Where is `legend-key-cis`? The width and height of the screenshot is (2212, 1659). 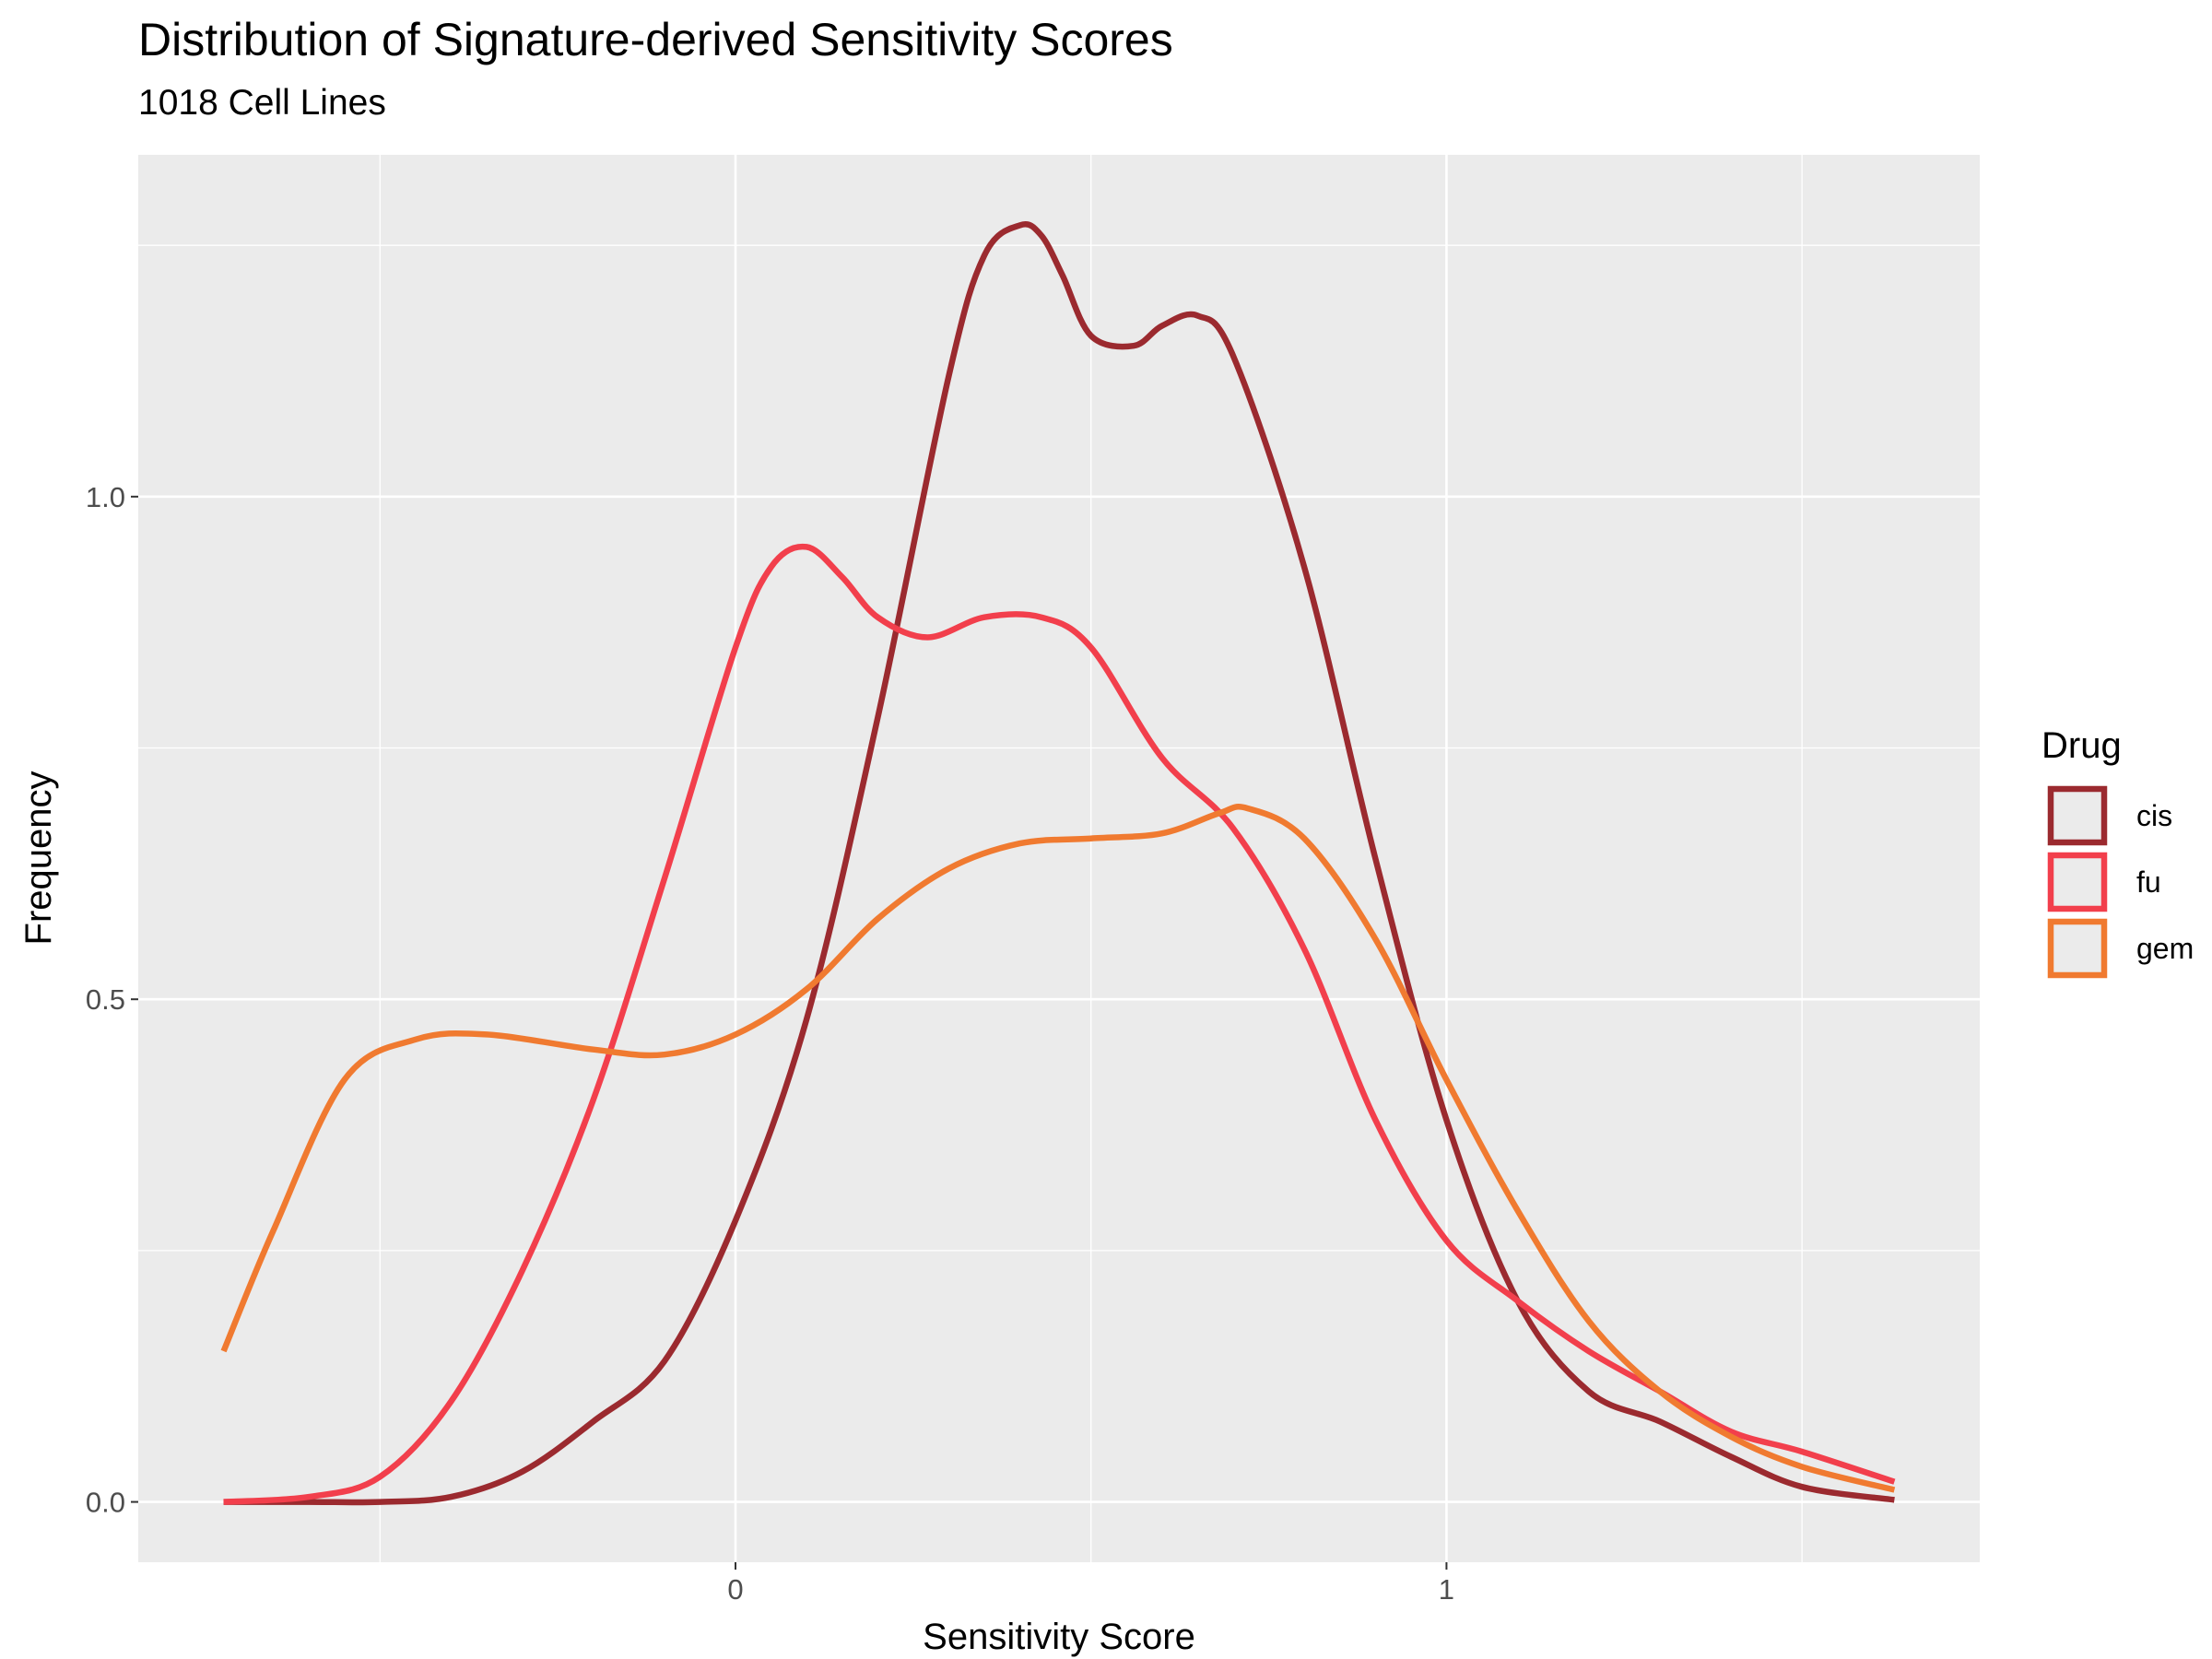 legend-key-cis is located at coordinates (2077, 815).